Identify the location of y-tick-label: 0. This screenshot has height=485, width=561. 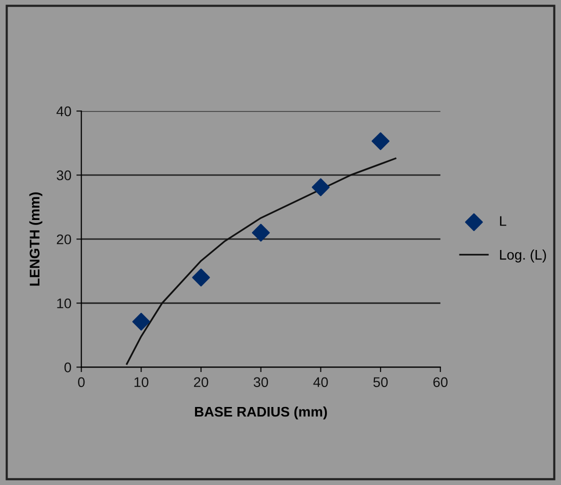
(68, 367).